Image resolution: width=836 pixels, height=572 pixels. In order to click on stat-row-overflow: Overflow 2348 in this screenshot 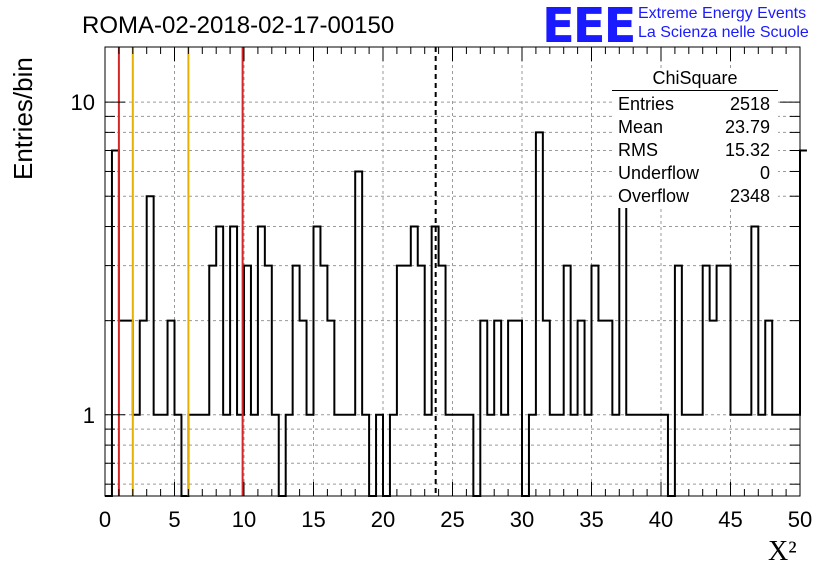, I will do `click(695, 196)`.